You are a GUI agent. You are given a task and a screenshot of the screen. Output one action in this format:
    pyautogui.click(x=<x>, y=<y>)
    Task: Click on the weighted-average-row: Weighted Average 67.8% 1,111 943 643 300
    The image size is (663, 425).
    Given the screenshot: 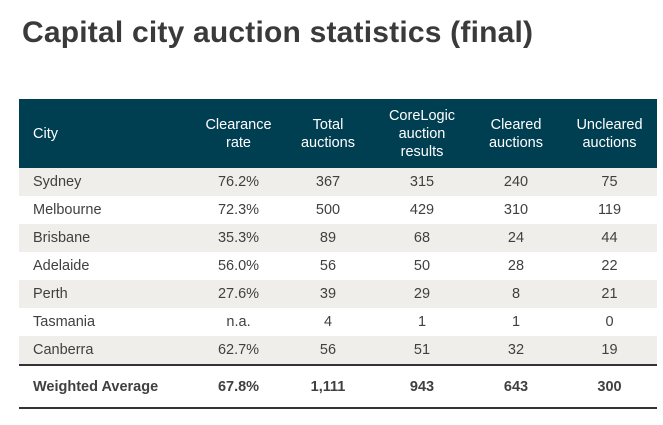 What is the action you would take?
    pyautogui.click(x=338, y=386)
    